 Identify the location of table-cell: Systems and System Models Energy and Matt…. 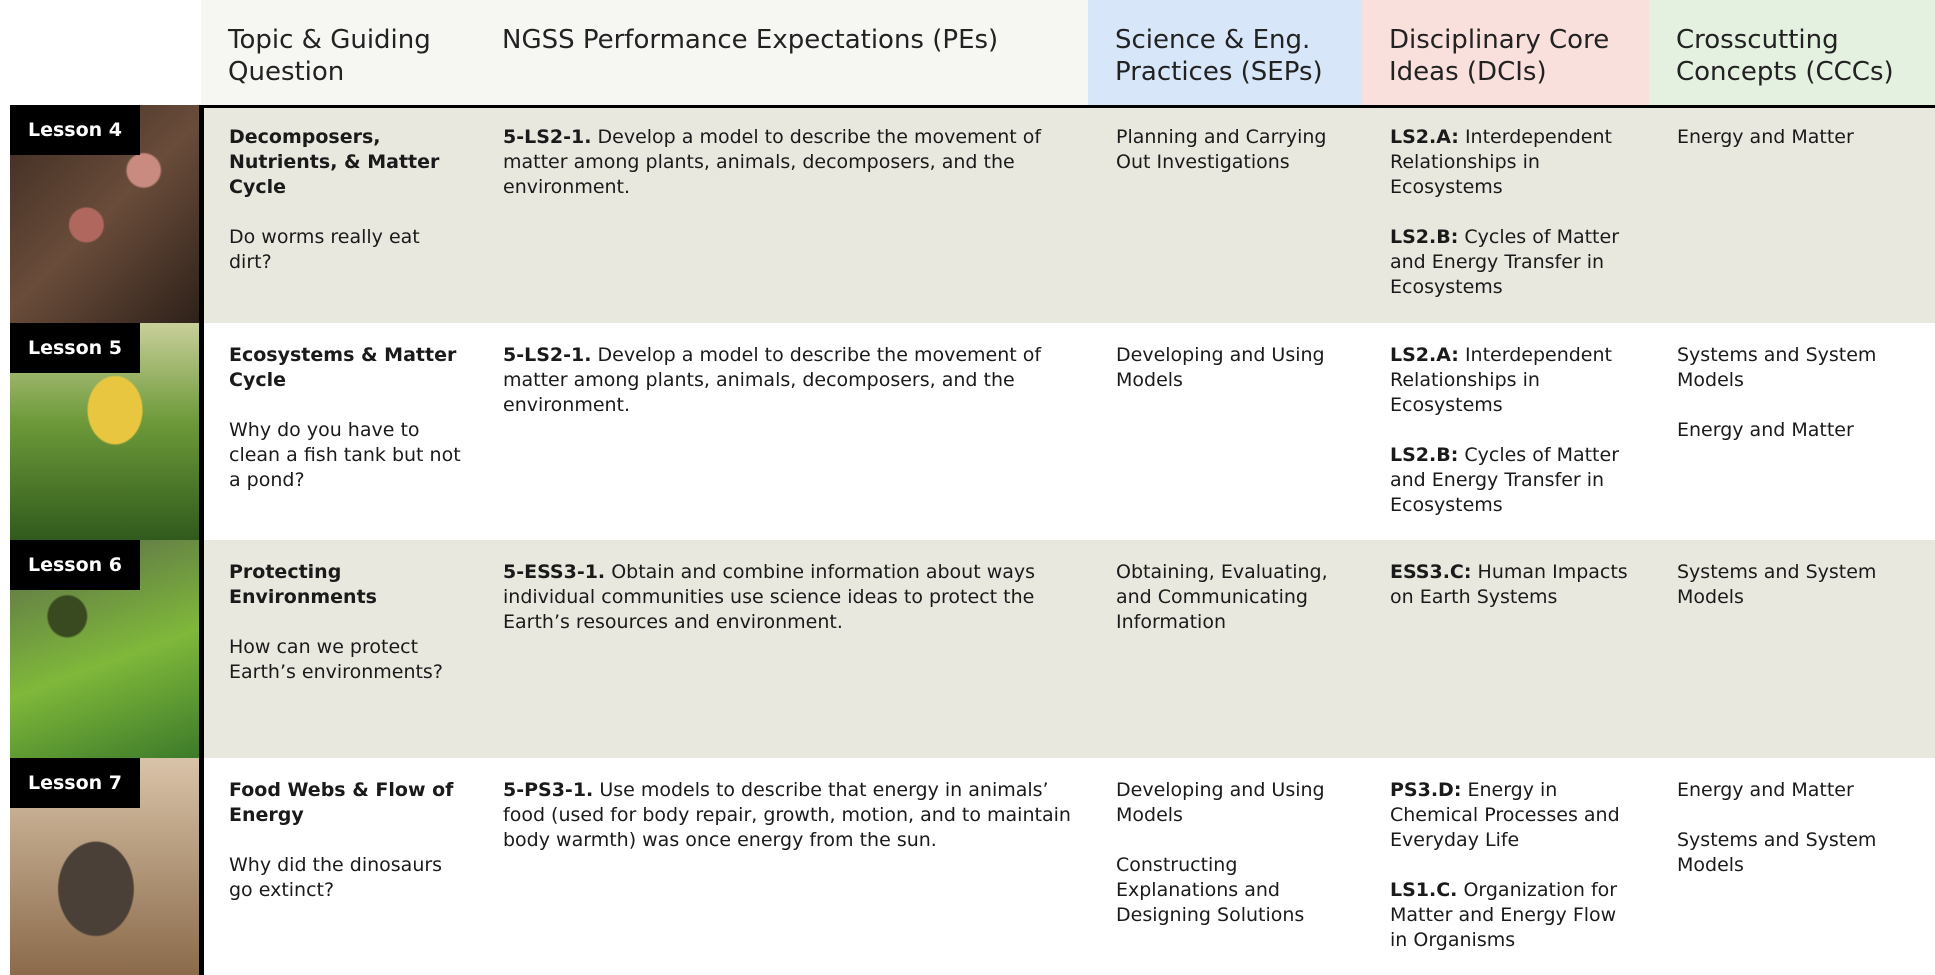
(1792, 395).